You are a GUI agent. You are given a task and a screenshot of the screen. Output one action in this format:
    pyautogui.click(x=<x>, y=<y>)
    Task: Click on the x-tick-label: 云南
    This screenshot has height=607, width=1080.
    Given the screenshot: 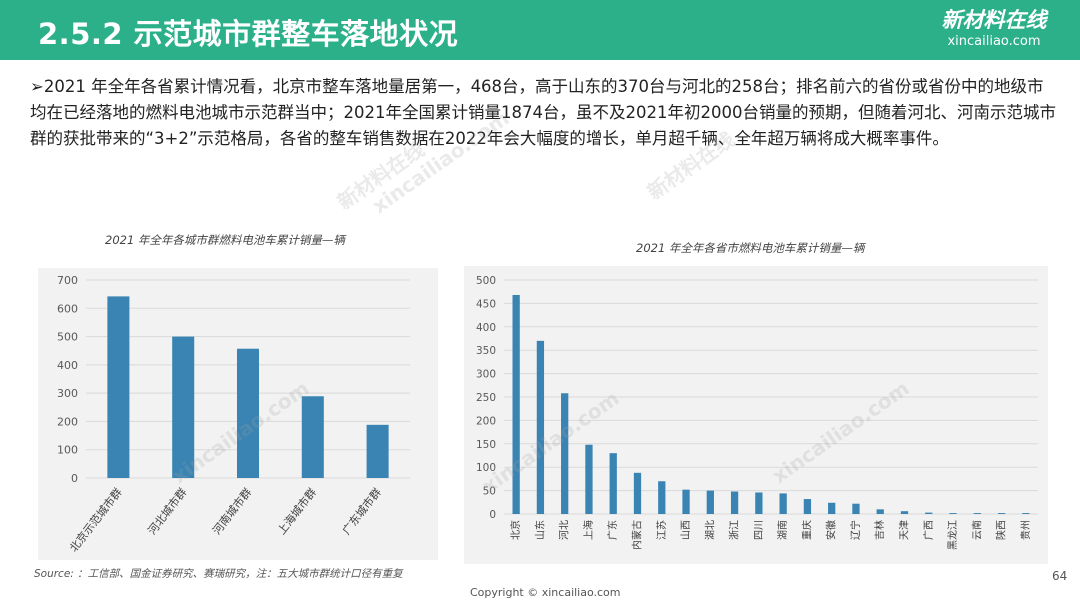 What is the action you would take?
    pyautogui.click(x=976, y=530)
    